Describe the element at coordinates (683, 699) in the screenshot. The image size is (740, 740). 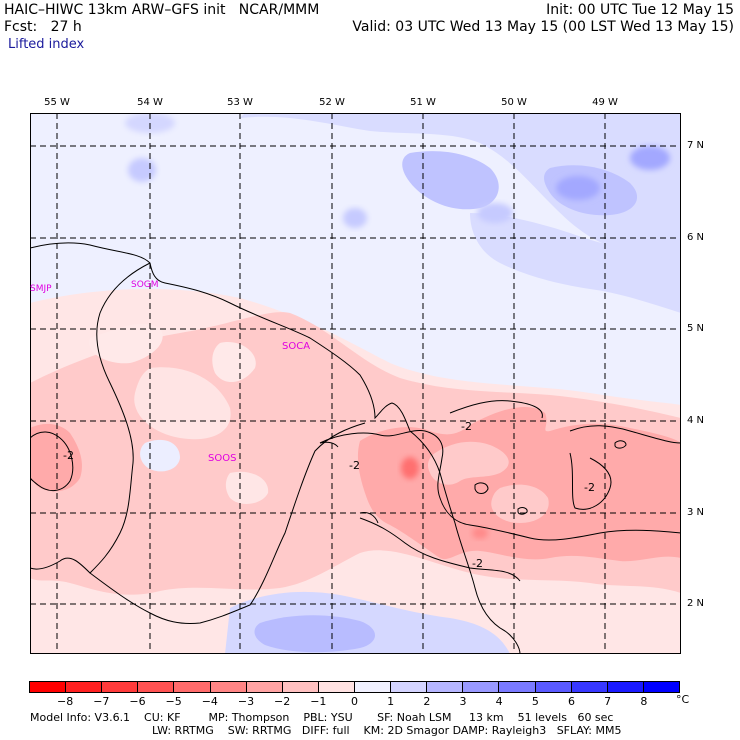
I see `colorbar-unit: °C` at that location.